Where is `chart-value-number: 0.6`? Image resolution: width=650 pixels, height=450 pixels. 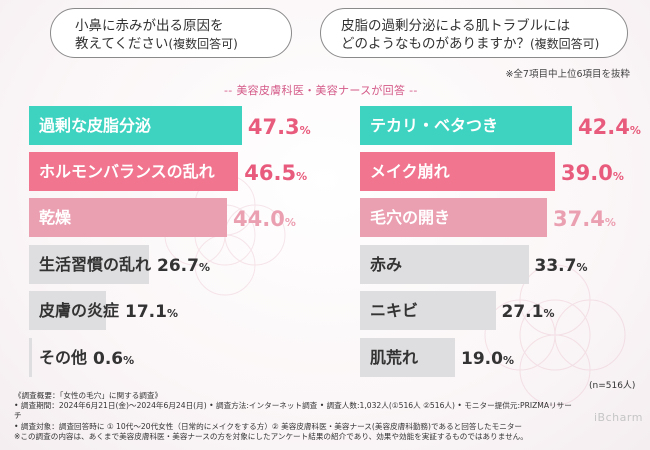 chart-value-number: 0.6 is located at coordinates (108, 359).